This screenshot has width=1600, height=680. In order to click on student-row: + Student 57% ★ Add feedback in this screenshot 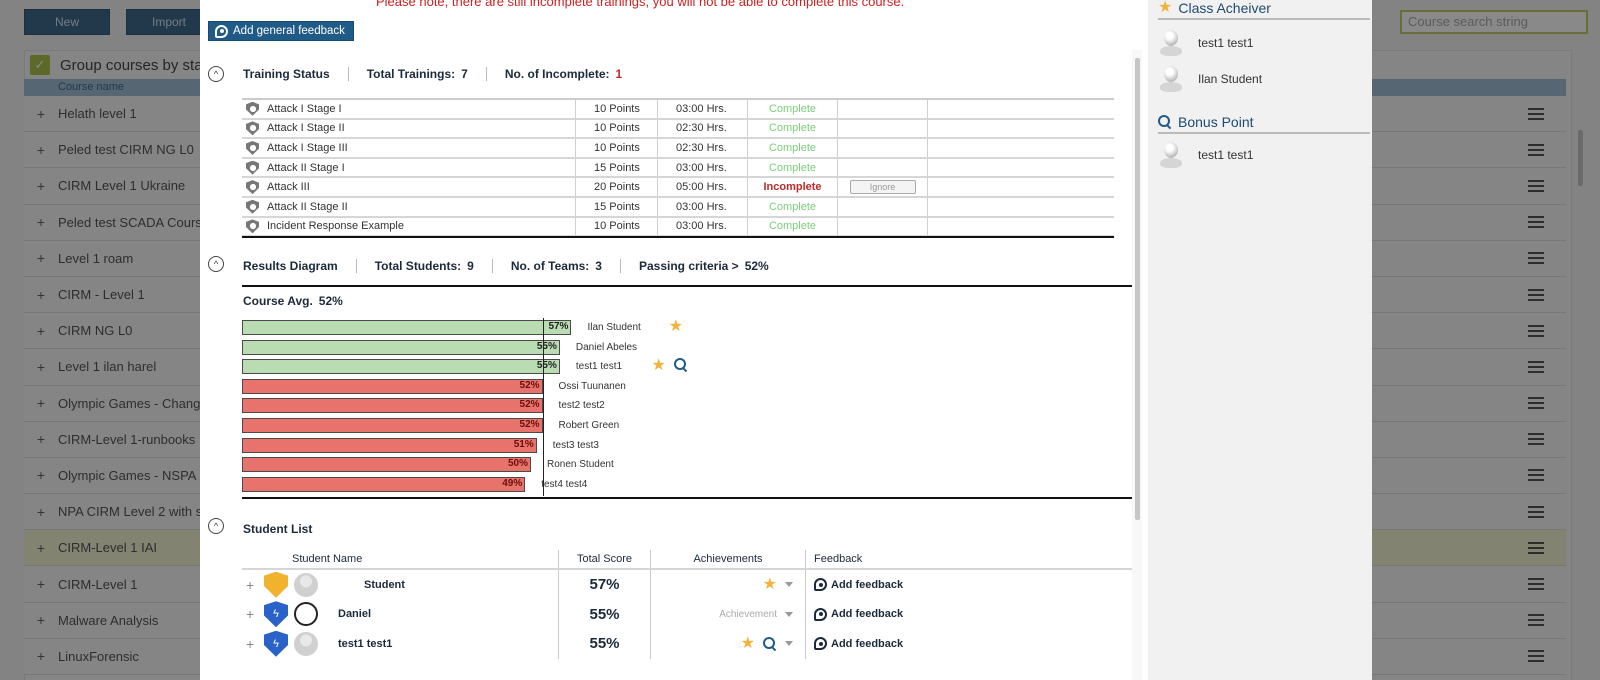, I will do `click(687, 585)`.